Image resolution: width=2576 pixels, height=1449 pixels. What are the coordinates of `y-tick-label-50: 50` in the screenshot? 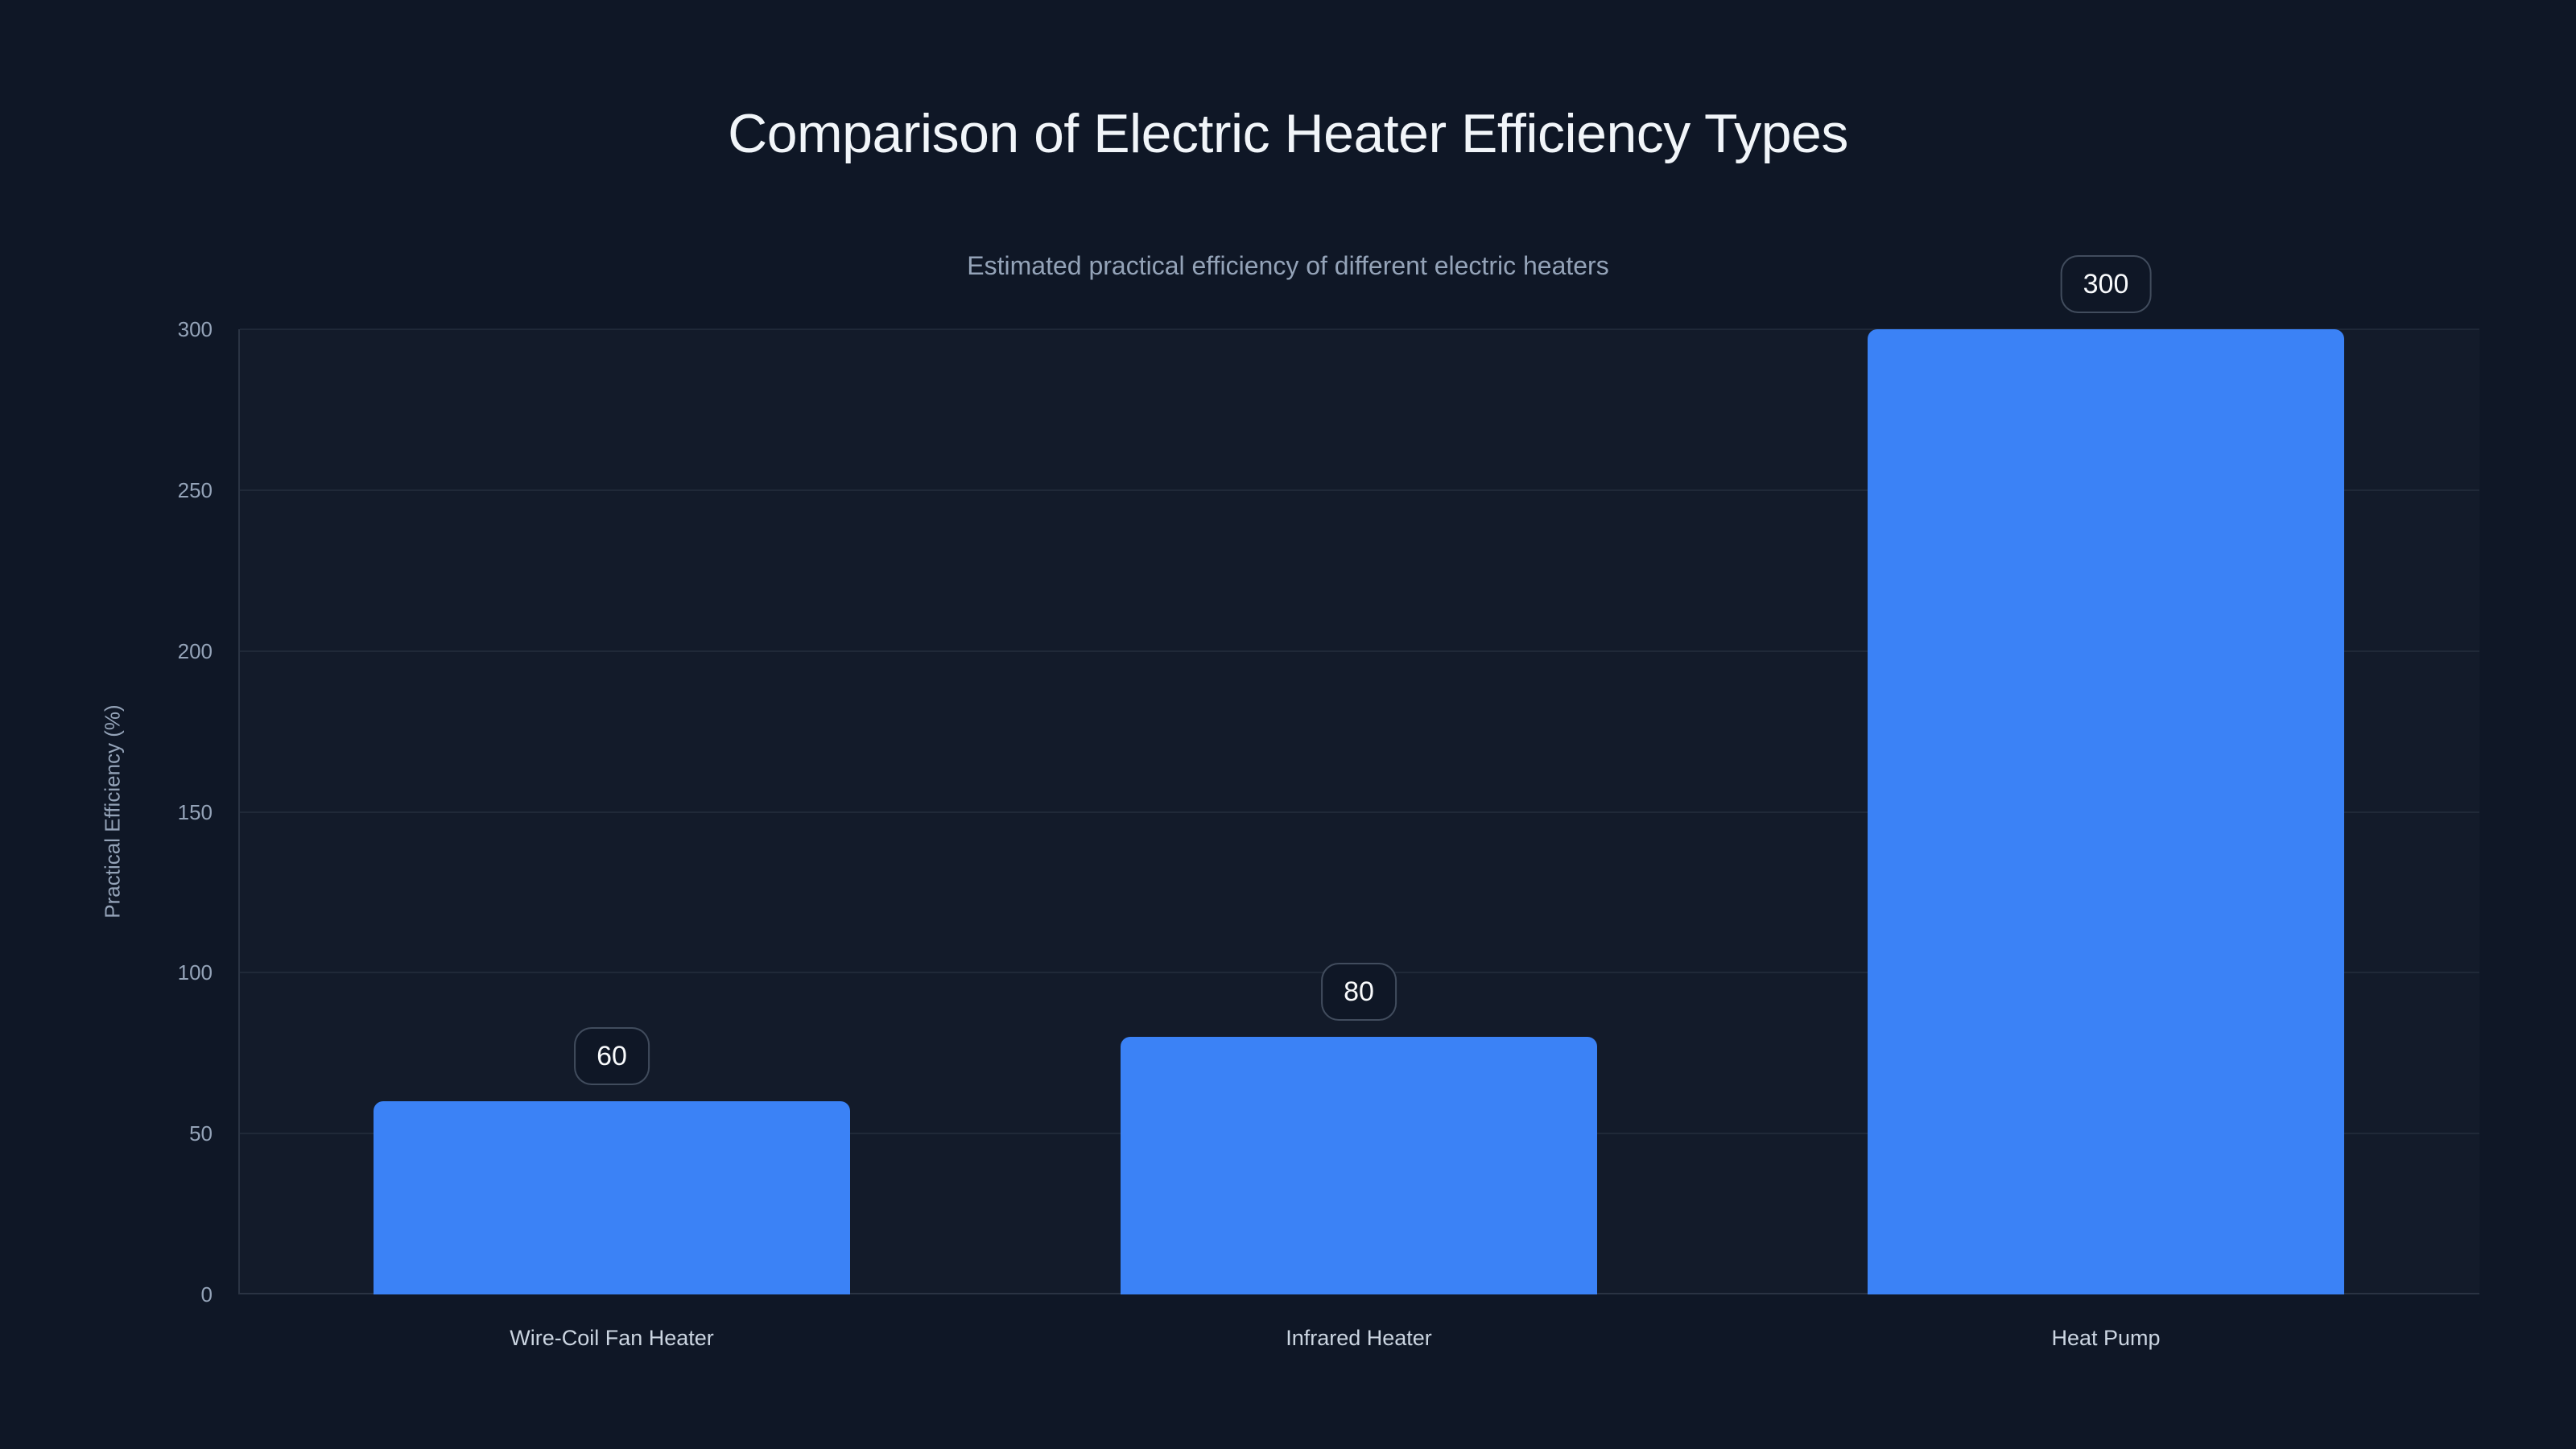 It's located at (201, 1133).